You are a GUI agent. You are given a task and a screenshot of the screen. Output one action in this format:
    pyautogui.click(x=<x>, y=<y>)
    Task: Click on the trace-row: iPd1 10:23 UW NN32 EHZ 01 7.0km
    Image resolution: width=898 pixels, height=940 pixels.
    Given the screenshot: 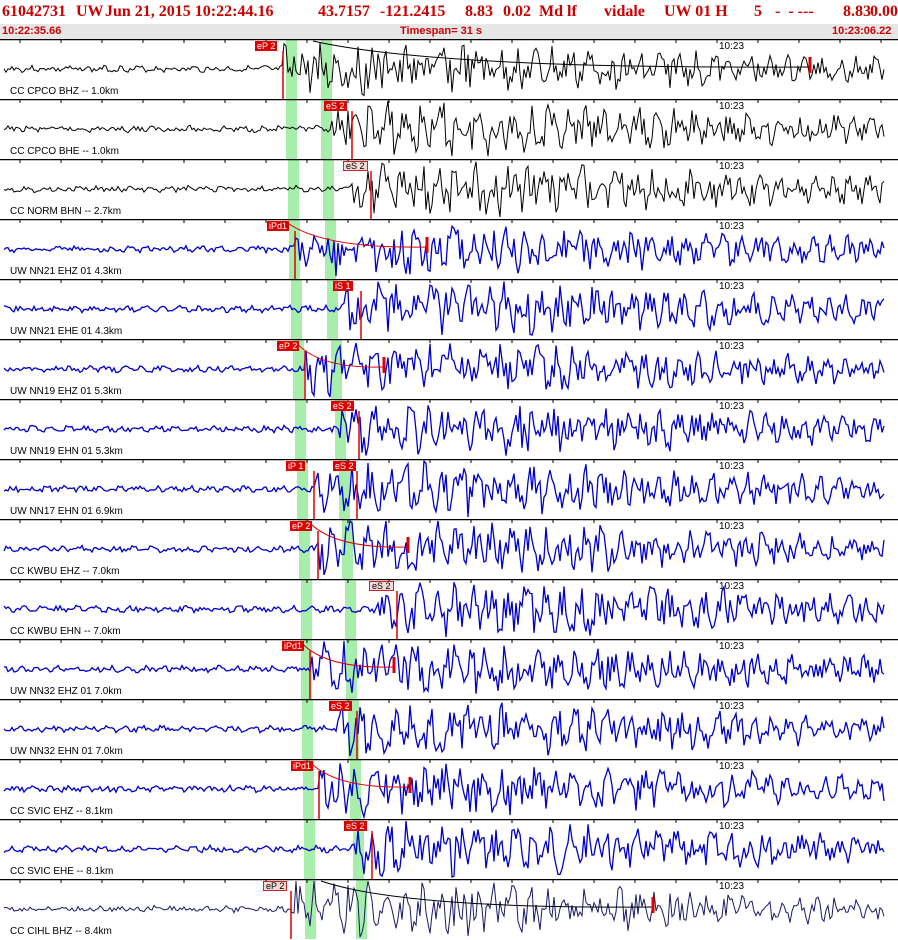 What is the action you would take?
    pyautogui.click(x=449, y=669)
    